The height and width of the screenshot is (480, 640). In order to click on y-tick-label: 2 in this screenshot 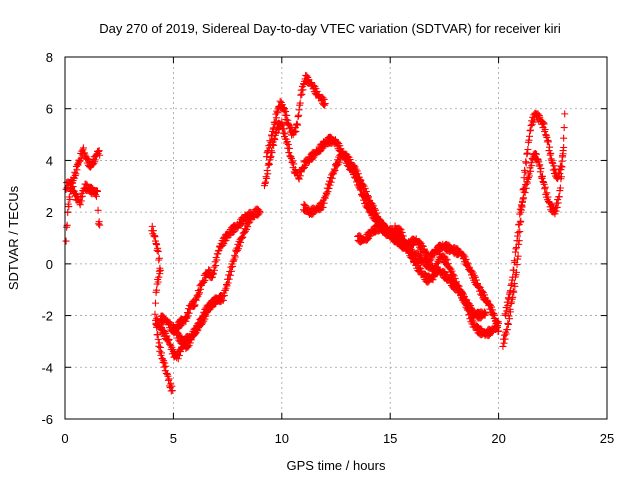, I will do `click(49, 212)`.